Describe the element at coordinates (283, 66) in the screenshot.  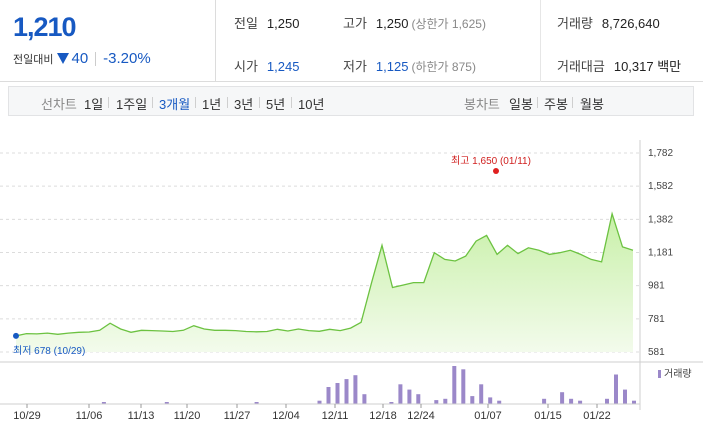
I see `open-value: 1,245` at that location.